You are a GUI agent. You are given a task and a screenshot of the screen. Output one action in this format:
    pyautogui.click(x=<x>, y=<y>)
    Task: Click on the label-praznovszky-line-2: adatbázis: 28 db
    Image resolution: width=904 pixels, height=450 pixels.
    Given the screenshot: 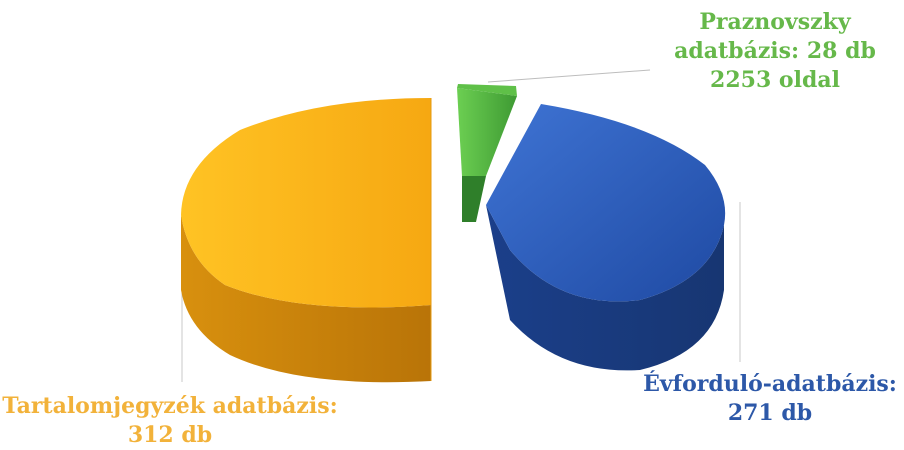 What is the action you would take?
    pyautogui.click(x=775, y=51)
    